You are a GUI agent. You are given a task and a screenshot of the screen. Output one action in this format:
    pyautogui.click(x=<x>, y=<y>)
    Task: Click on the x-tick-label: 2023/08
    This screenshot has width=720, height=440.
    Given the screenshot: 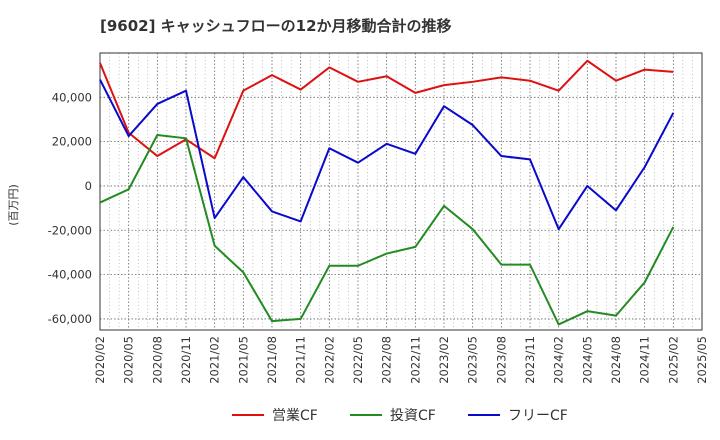 What is the action you would take?
    pyautogui.click(x=501, y=360)
    